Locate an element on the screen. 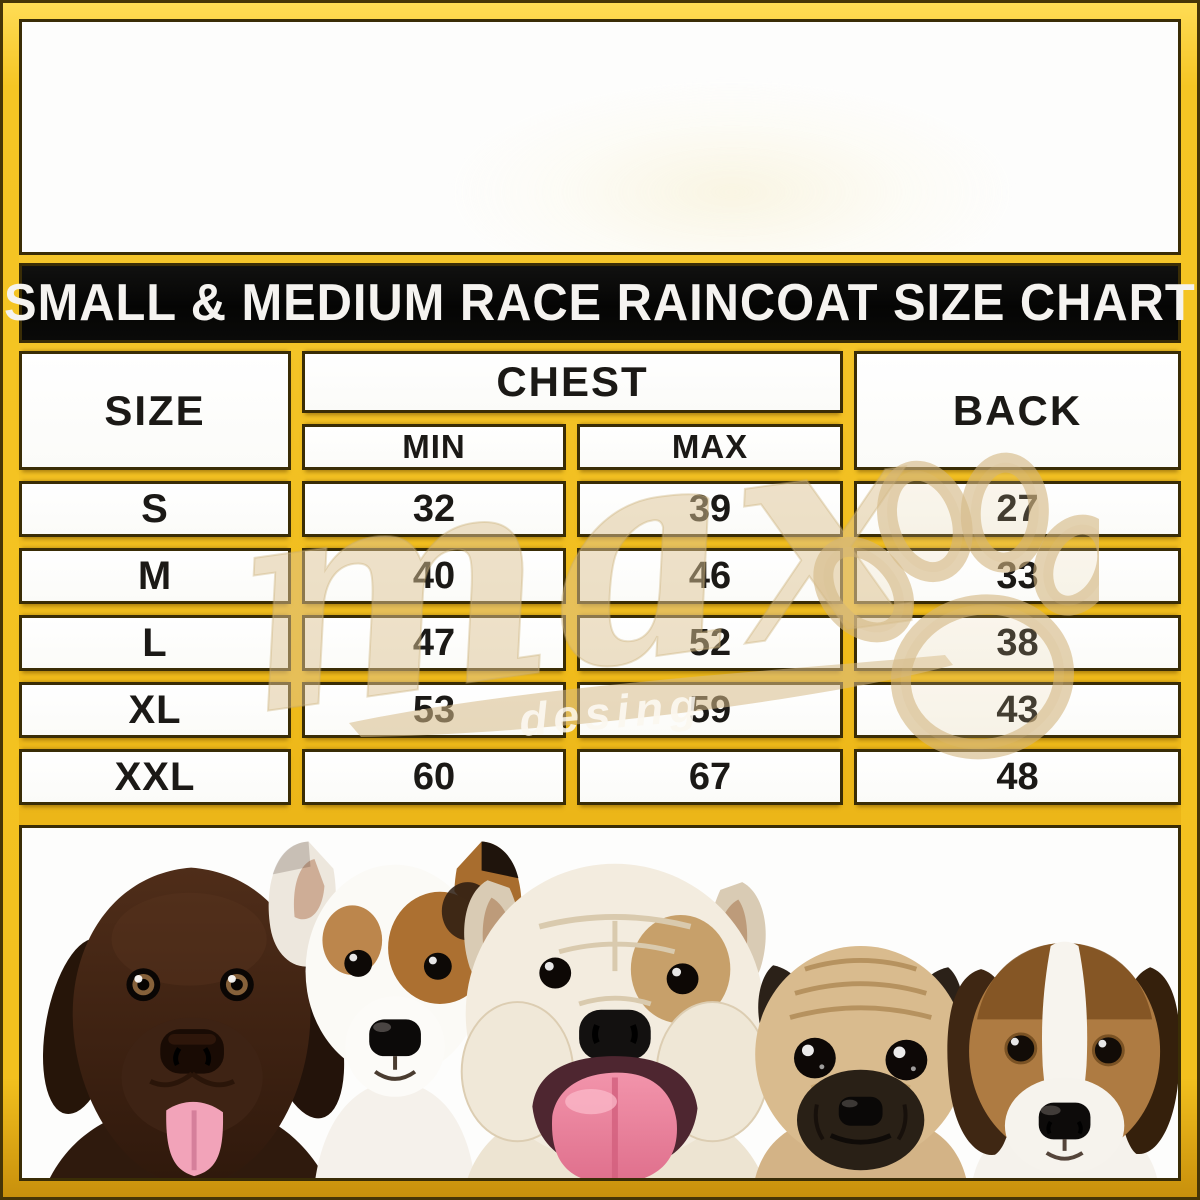  cell-L-chest_min: 47 is located at coordinates (434, 643).